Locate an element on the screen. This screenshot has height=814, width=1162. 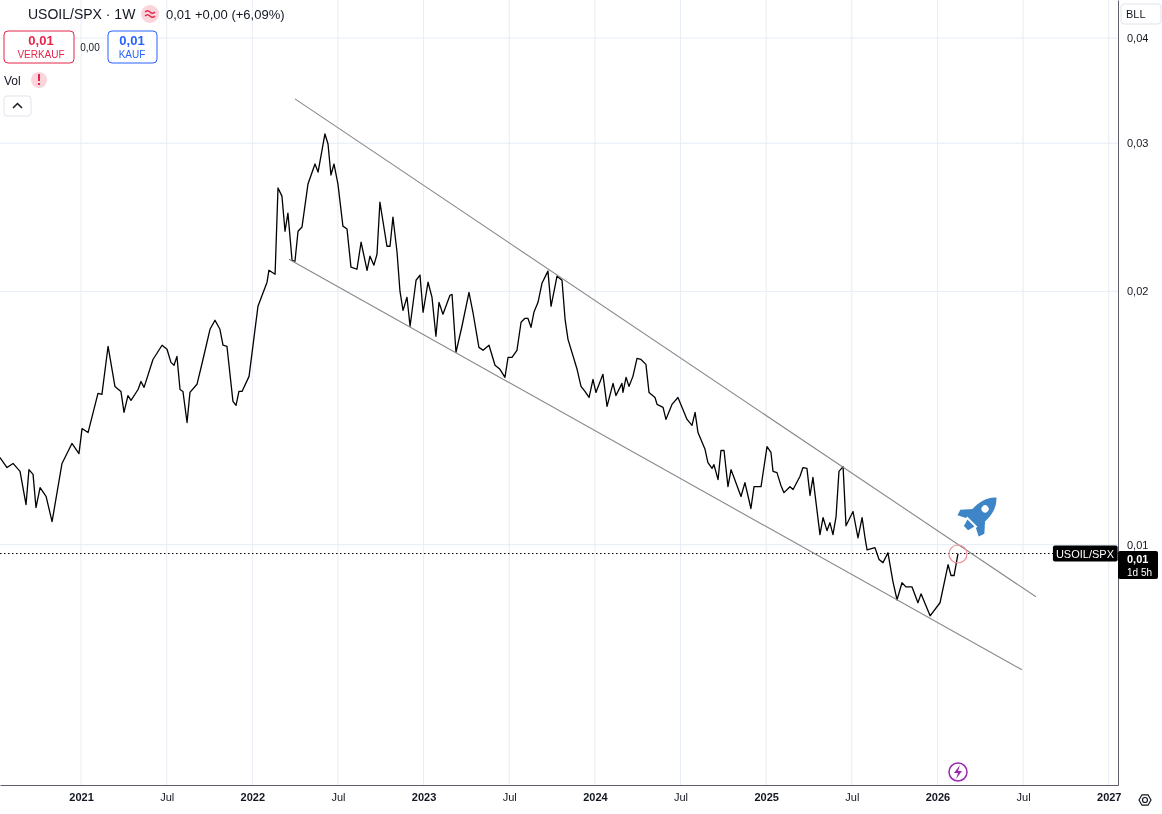
annotation: KAUF is located at coordinates (132, 54).